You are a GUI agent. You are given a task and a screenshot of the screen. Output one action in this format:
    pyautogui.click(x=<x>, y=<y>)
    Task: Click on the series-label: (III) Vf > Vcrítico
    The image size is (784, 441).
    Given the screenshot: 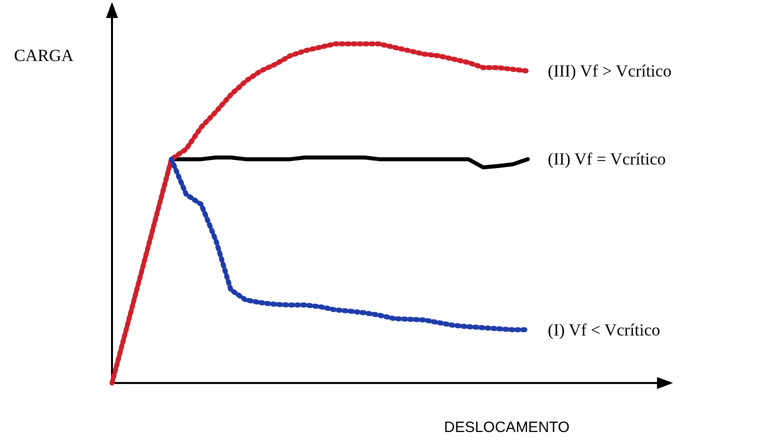 What is the action you would take?
    pyautogui.click(x=610, y=71)
    